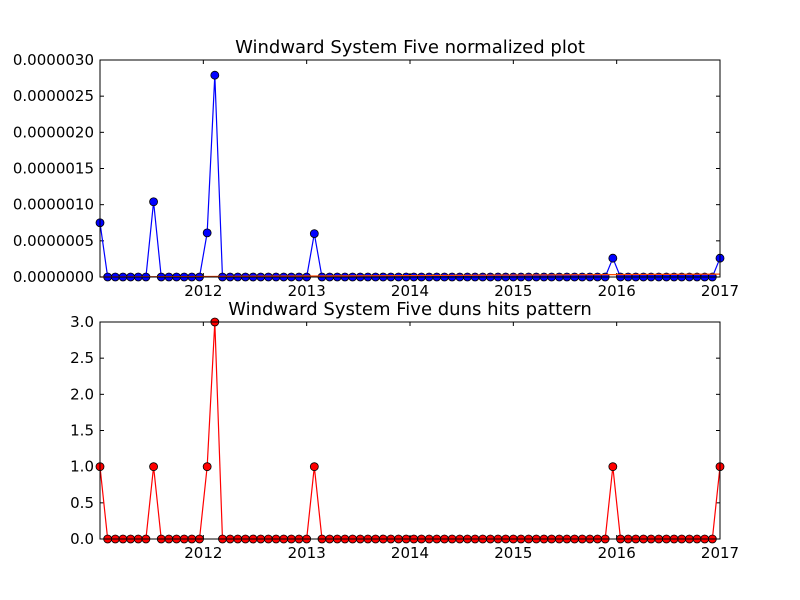 Image resolution: width=800 pixels, height=600 pixels. Describe the element at coordinates (53, 96) in the screenshot. I see `y-tick-label: 0.0000025` at that location.